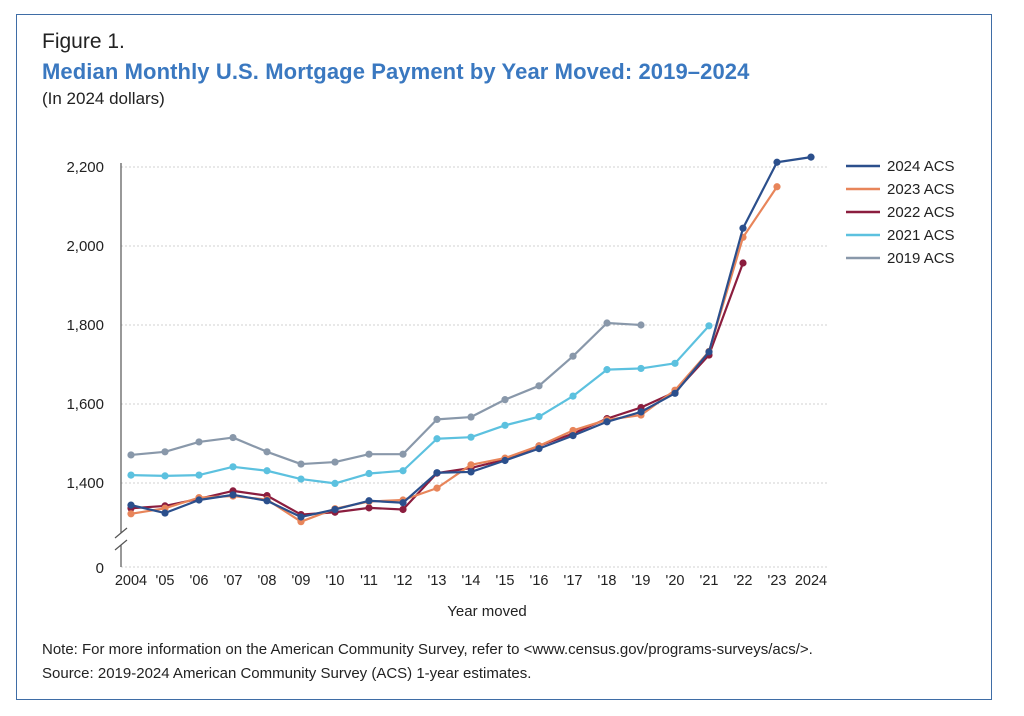 This screenshot has width=1024, height=716. I want to click on series-line-2021-acs, so click(420, 405).